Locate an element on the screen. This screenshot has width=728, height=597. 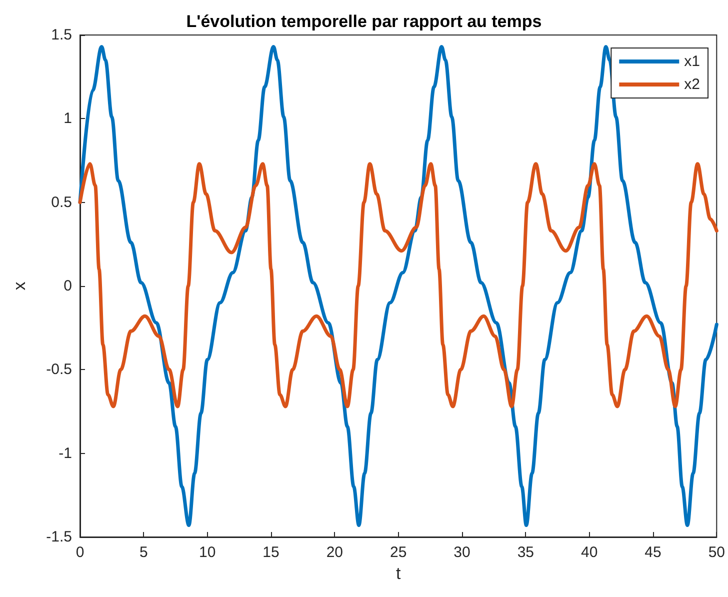
x-tick-label: 35 is located at coordinates (525, 552).